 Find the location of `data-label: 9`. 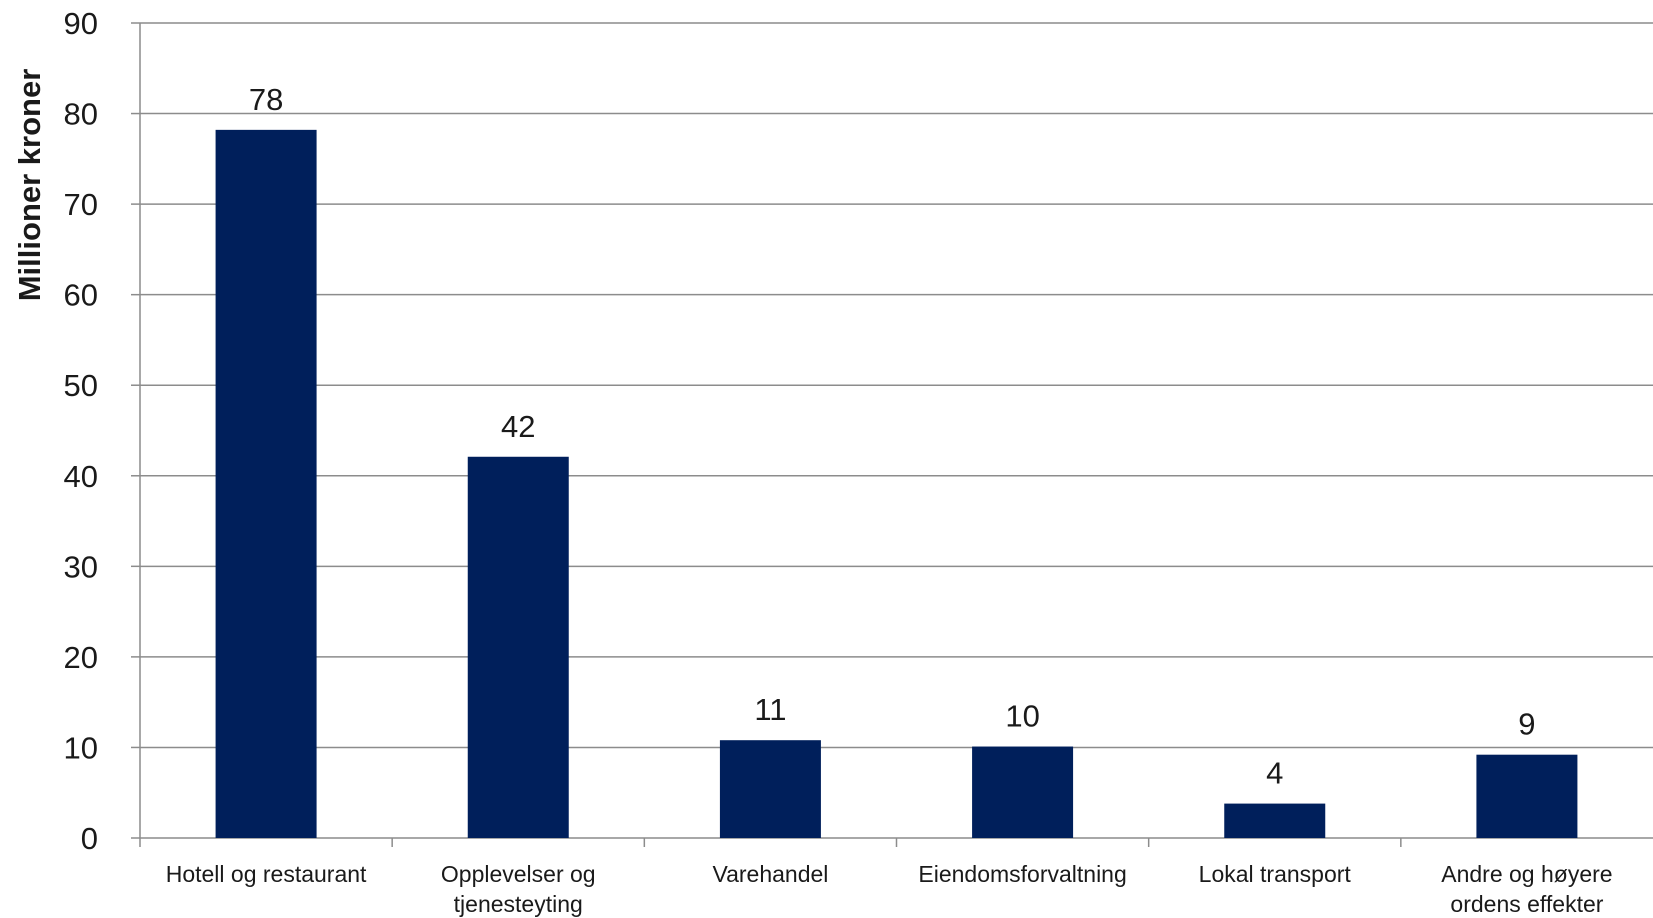

data-label: 9 is located at coordinates (1526, 724).